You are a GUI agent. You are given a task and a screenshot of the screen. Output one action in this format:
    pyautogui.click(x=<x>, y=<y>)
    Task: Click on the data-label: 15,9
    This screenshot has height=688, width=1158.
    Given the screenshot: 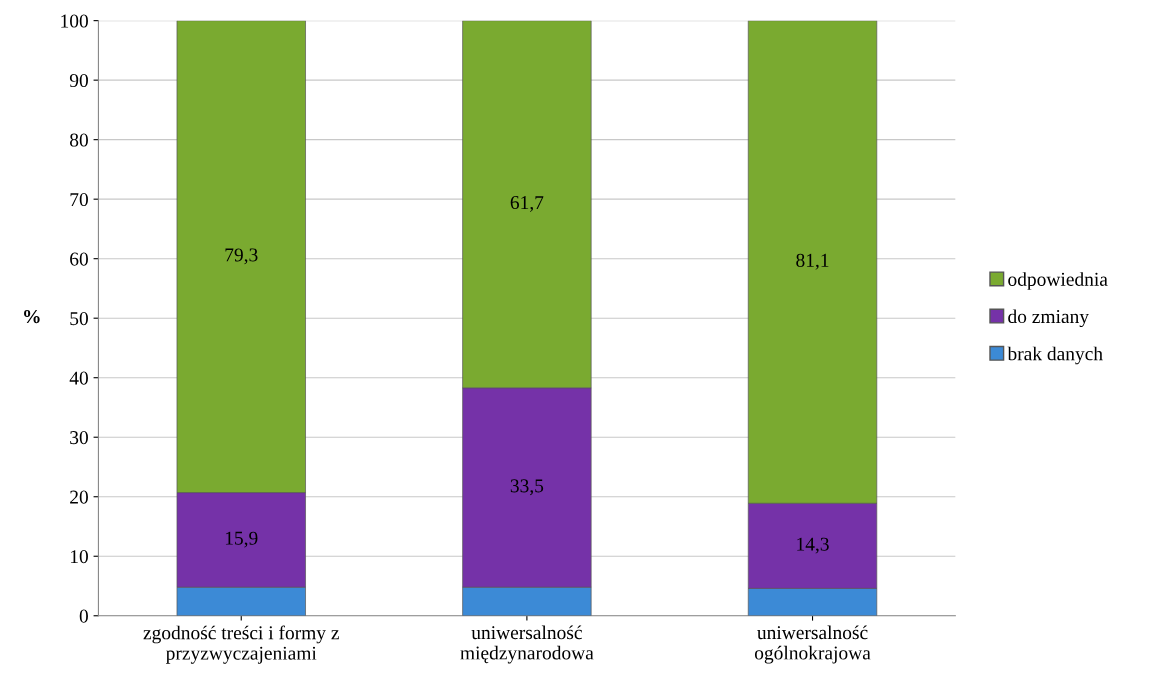 What is the action you would take?
    pyautogui.click(x=241, y=539)
    